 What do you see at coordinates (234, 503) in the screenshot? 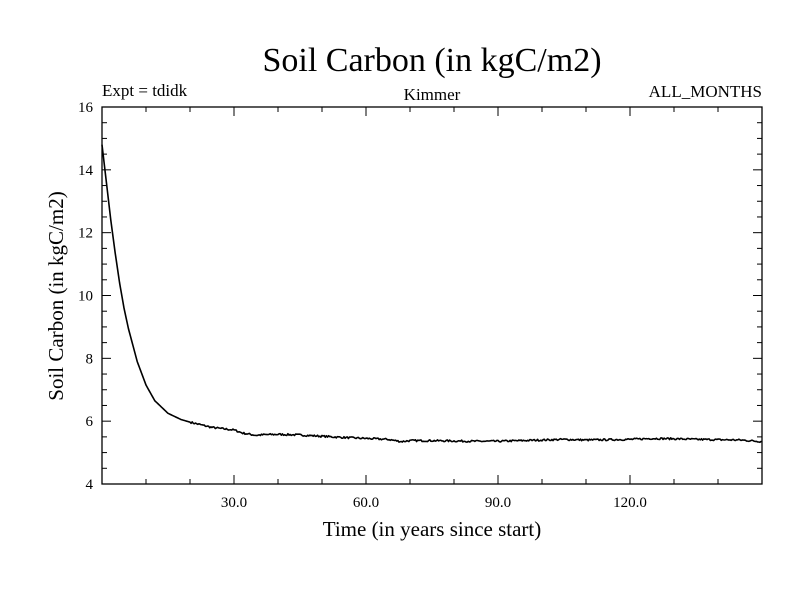
I see `x-tick-label: 30.0` at bounding box center [234, 503].